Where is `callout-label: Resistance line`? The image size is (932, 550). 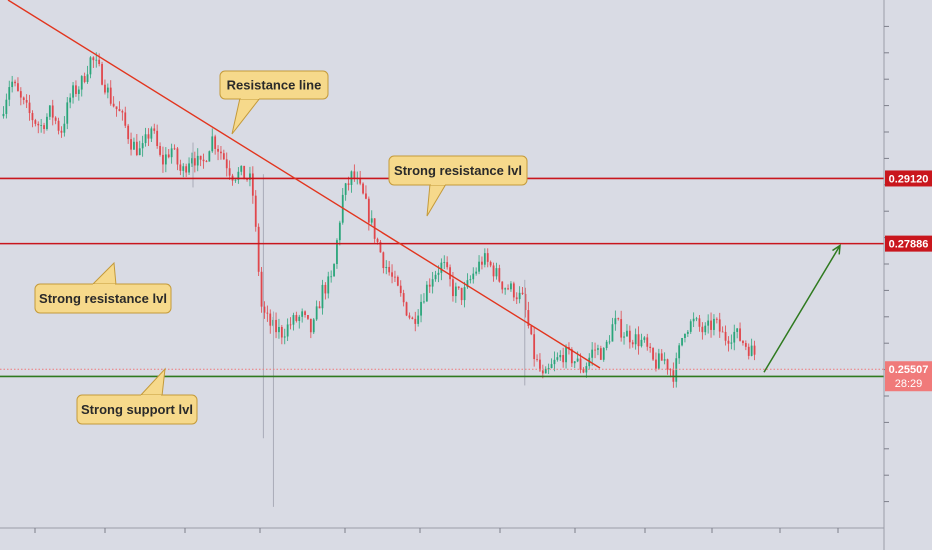 callout-label: Resistance line is located at coordinates (274, 85).